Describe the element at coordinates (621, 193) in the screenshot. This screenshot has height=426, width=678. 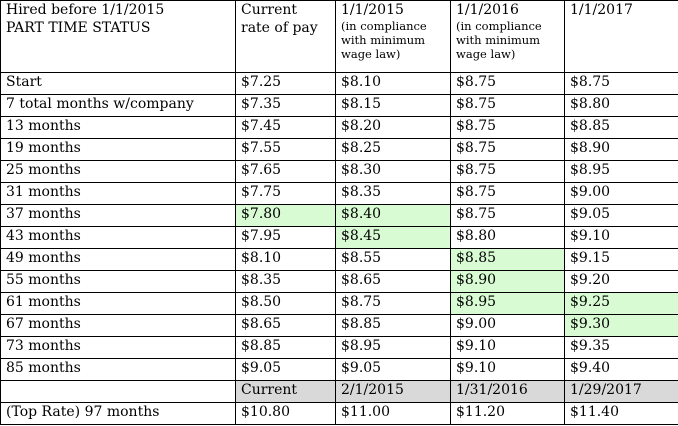
I see `rate-cell: $9.00` at that location.